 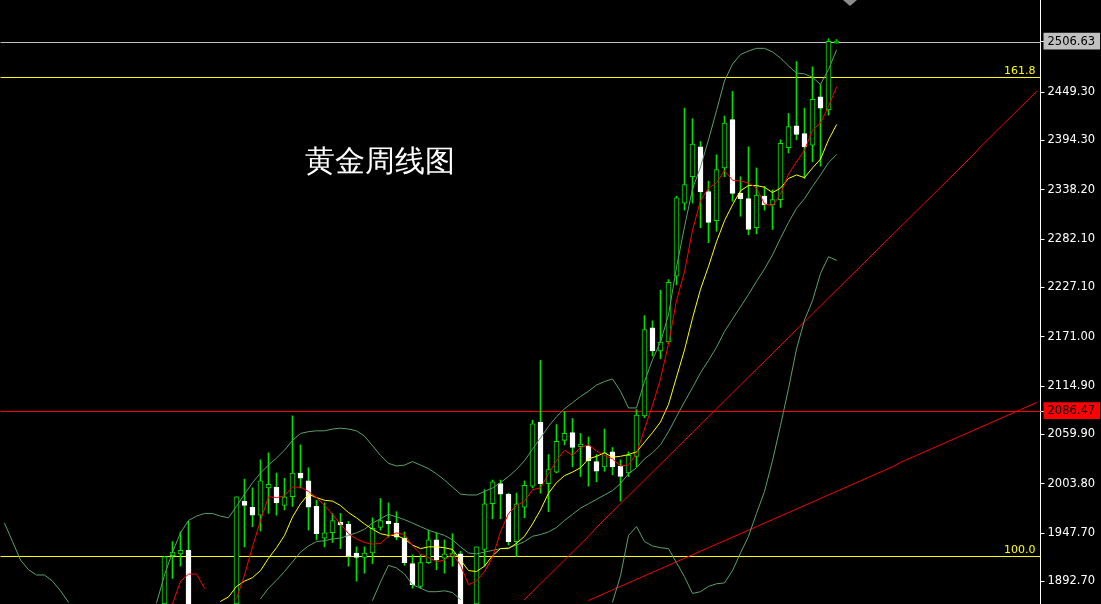 What do you see at coordinates (1071, 385) in the screenshot?
I see `y-tick-label: 2114.90` at bounding box center [1071, 385].